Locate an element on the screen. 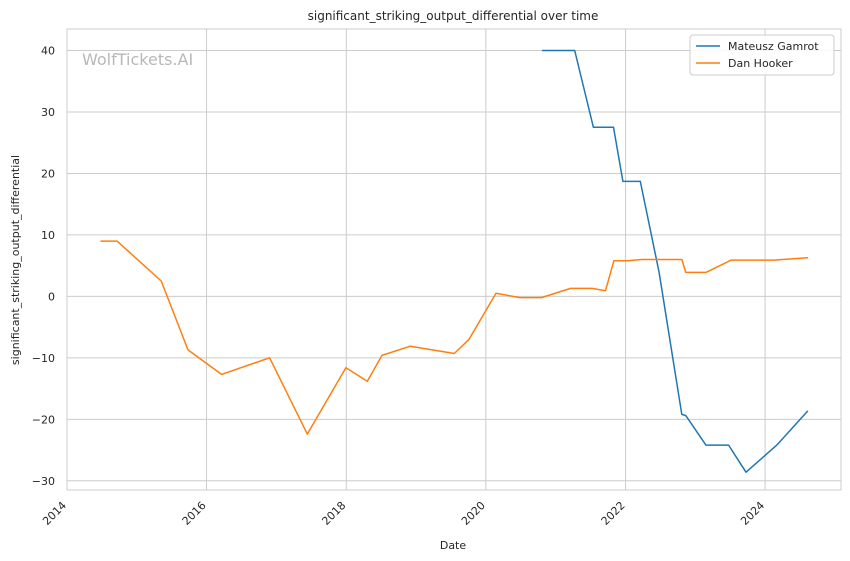 This screenshot has width=850, height=561. y-tick-label: −30 is located at coordinates (43, 481).